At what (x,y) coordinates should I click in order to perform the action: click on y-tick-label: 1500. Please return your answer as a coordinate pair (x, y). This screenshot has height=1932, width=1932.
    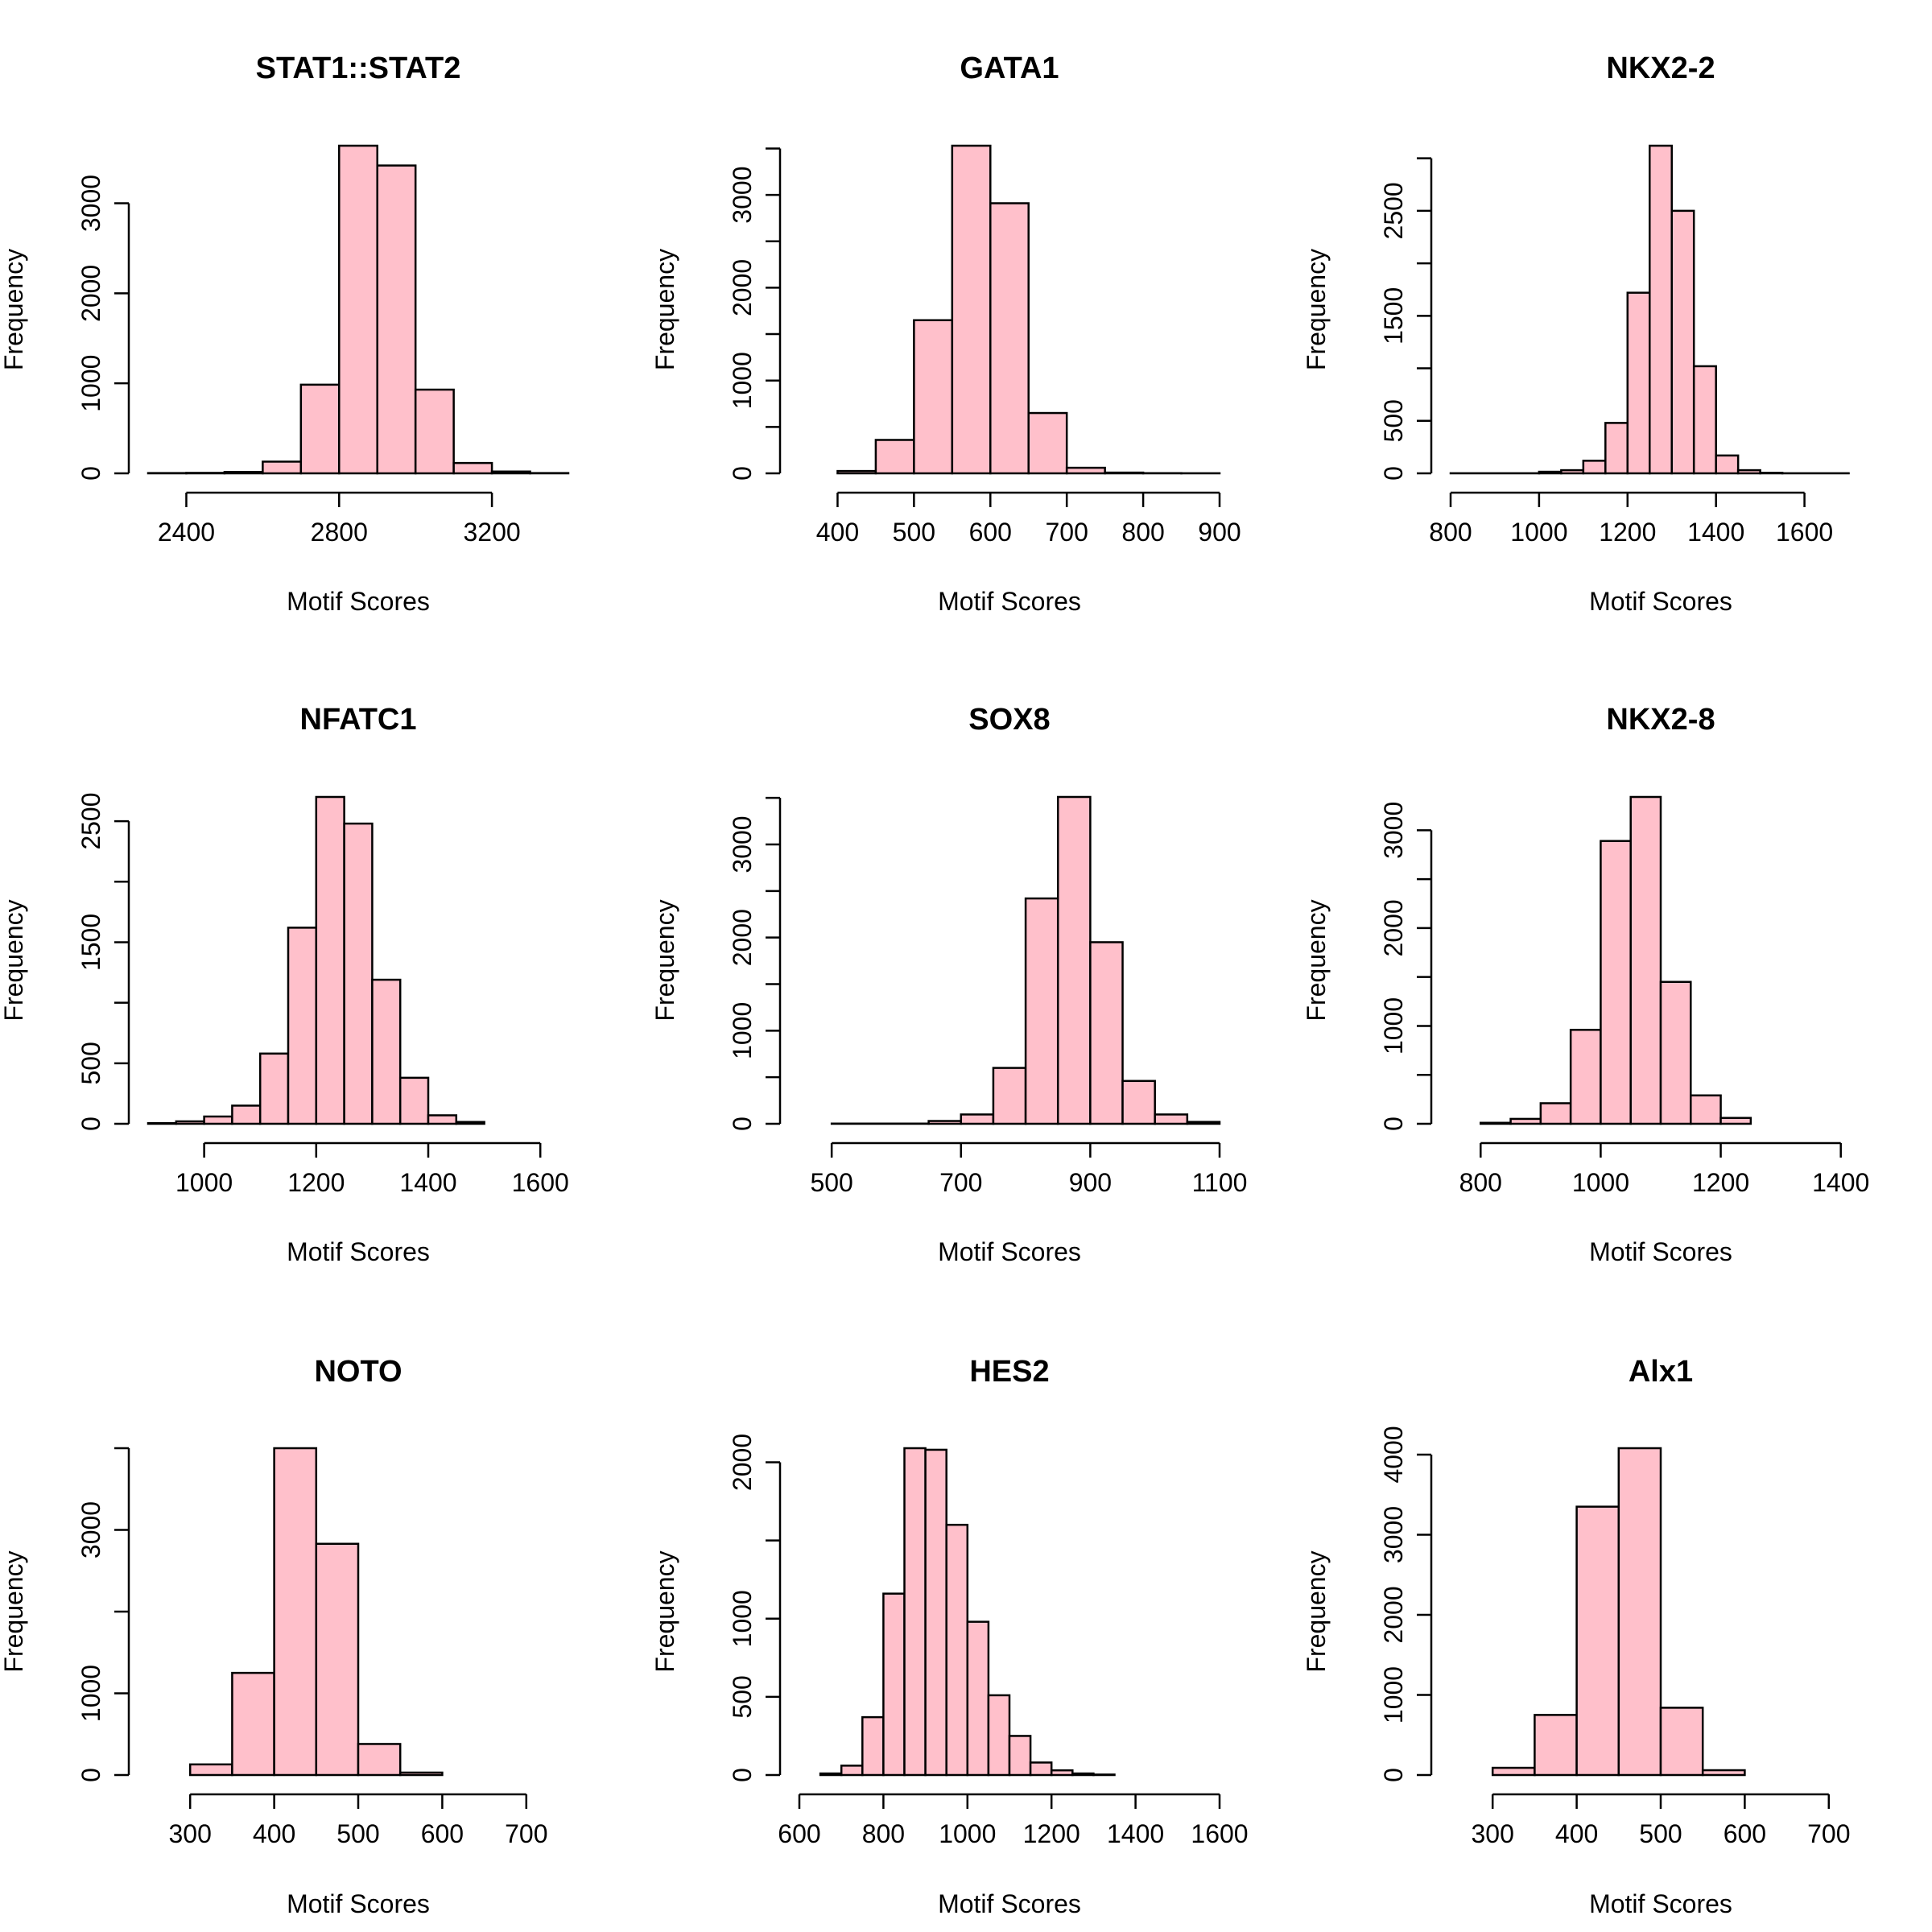
    Looking at the image, I should click on (90, 942).